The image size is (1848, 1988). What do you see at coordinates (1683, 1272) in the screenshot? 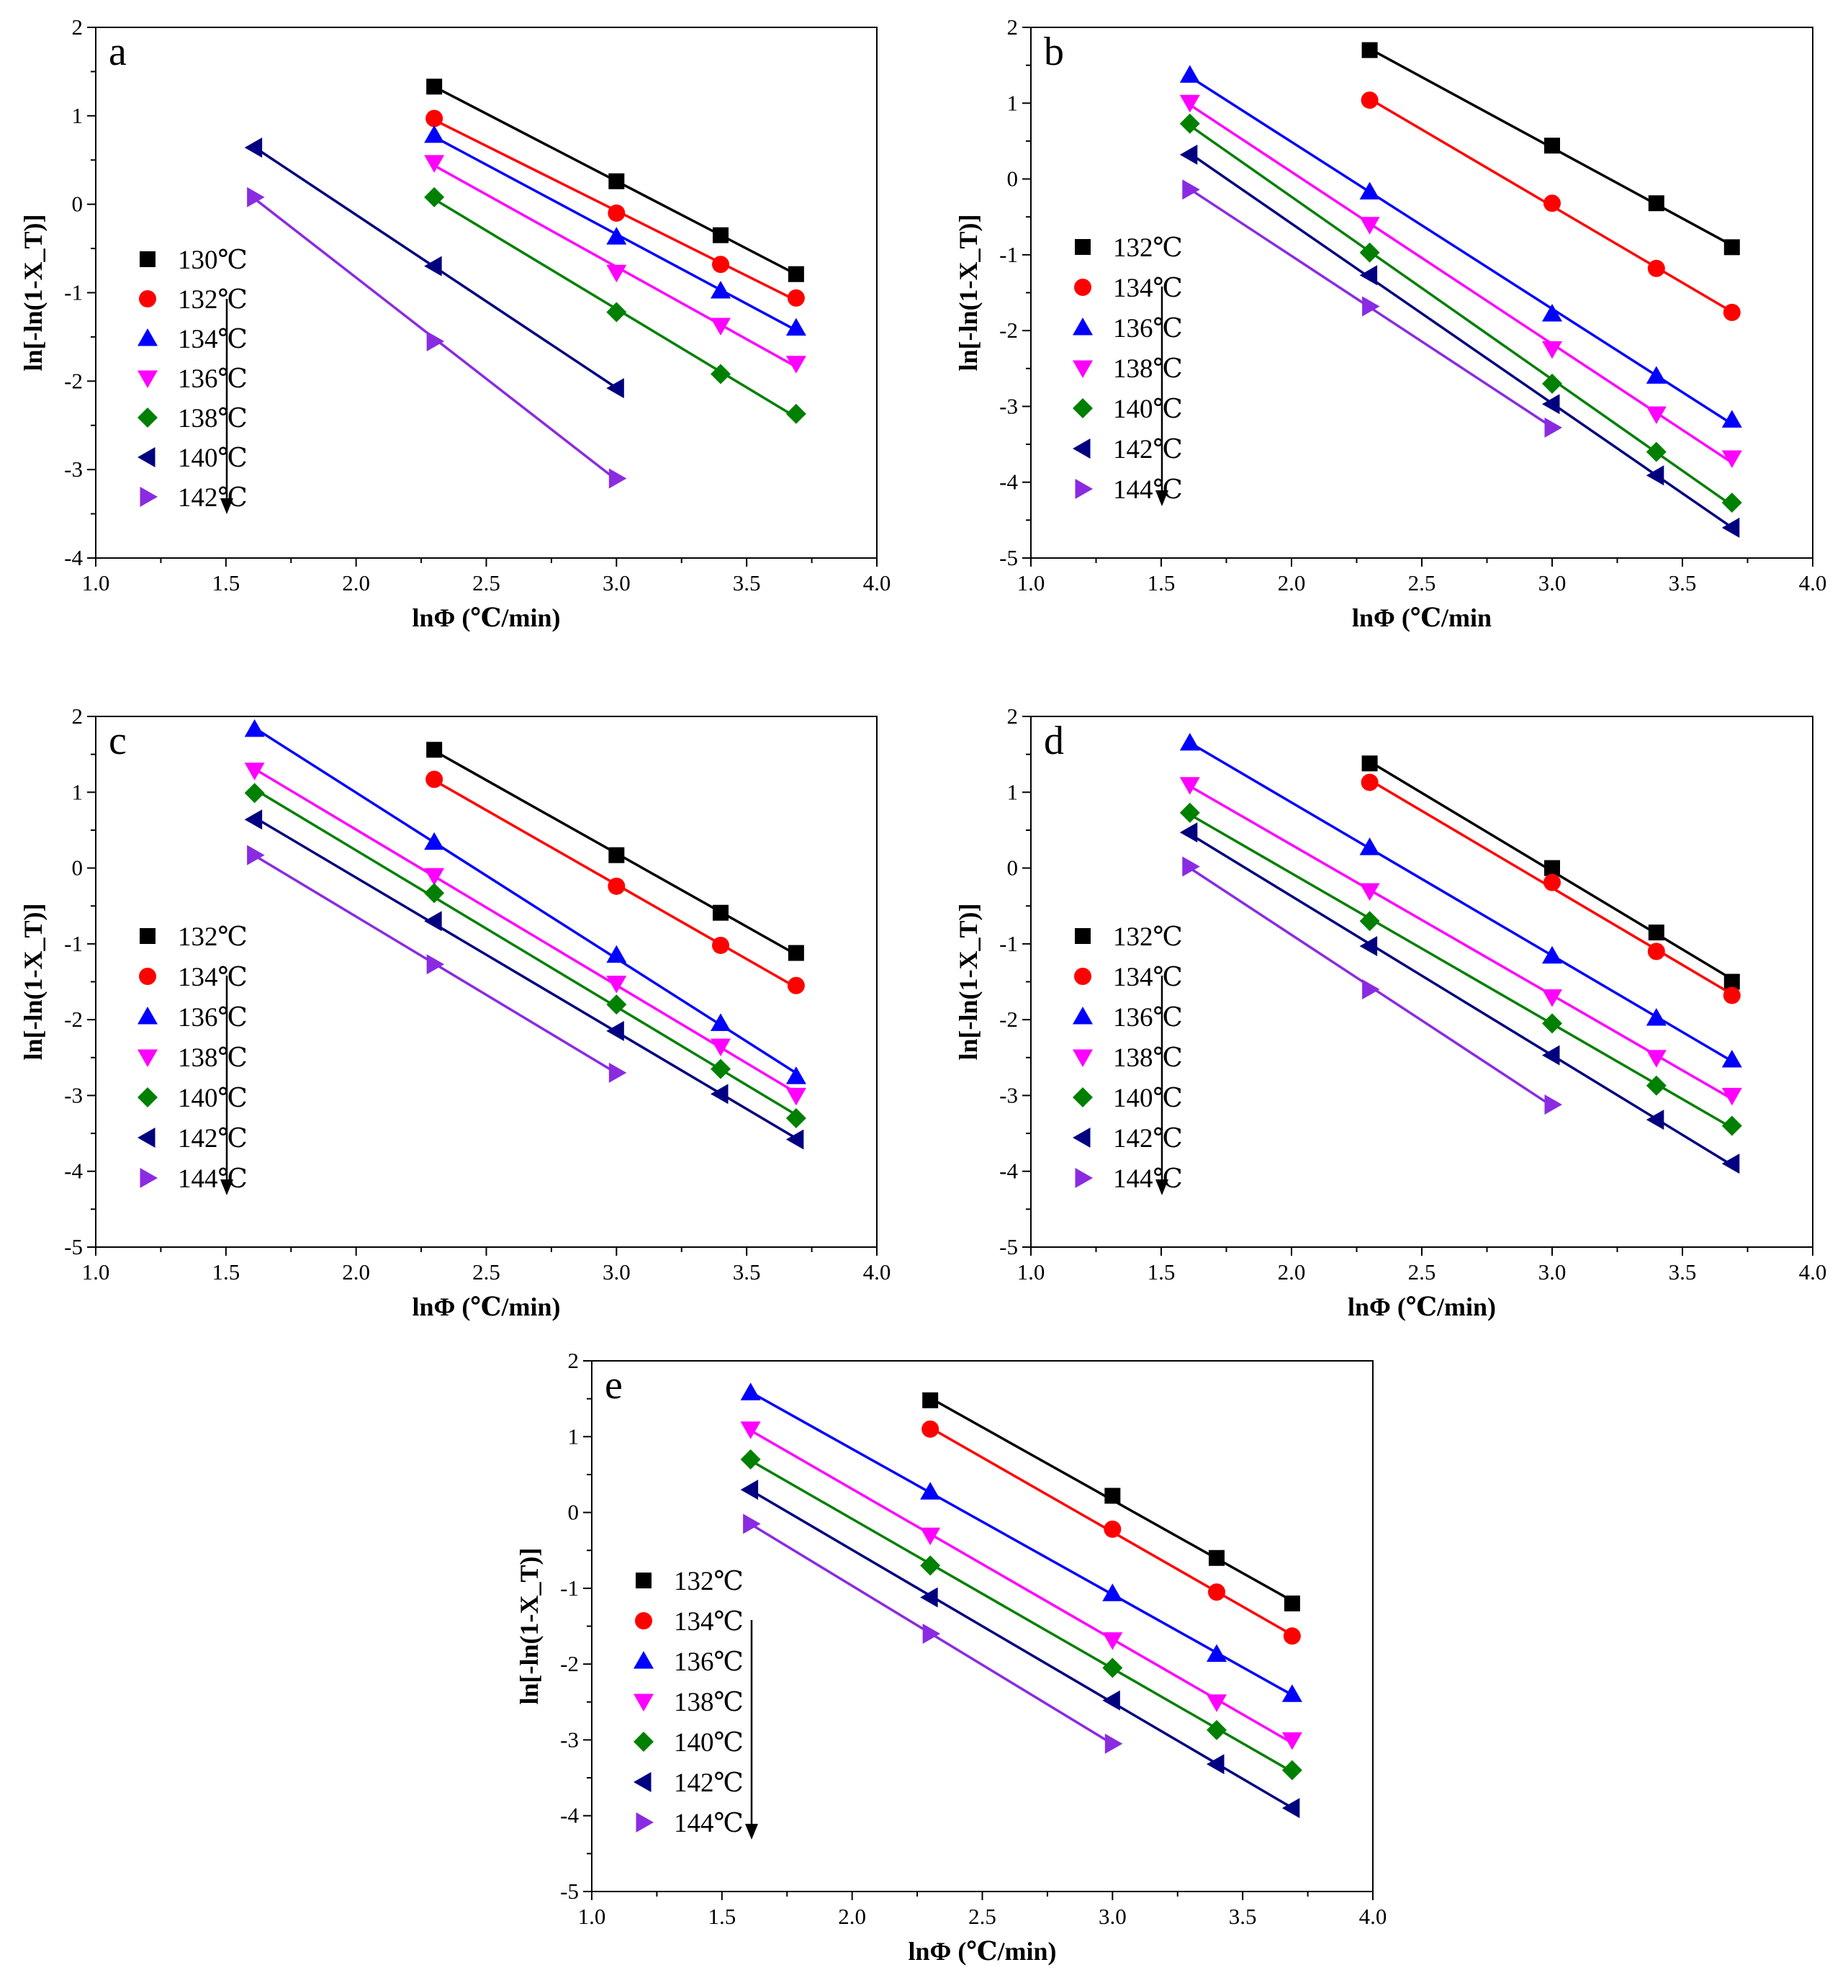
I see `x-tick-label: 3.5` at bounding box center [1683, 1272].